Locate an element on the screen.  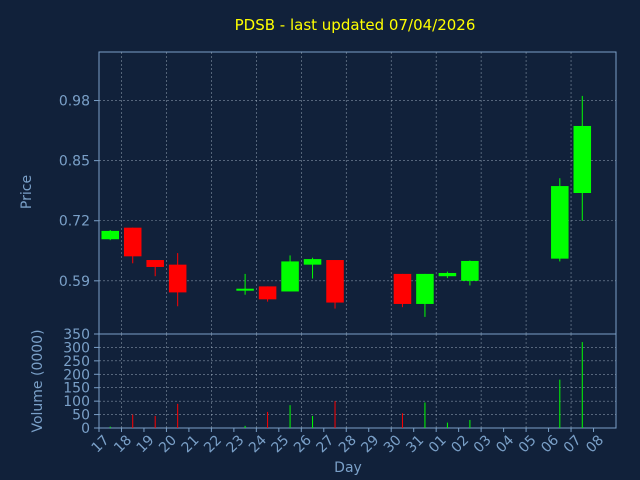
x-tick-label: 02 is located at coordinates (460, 444).